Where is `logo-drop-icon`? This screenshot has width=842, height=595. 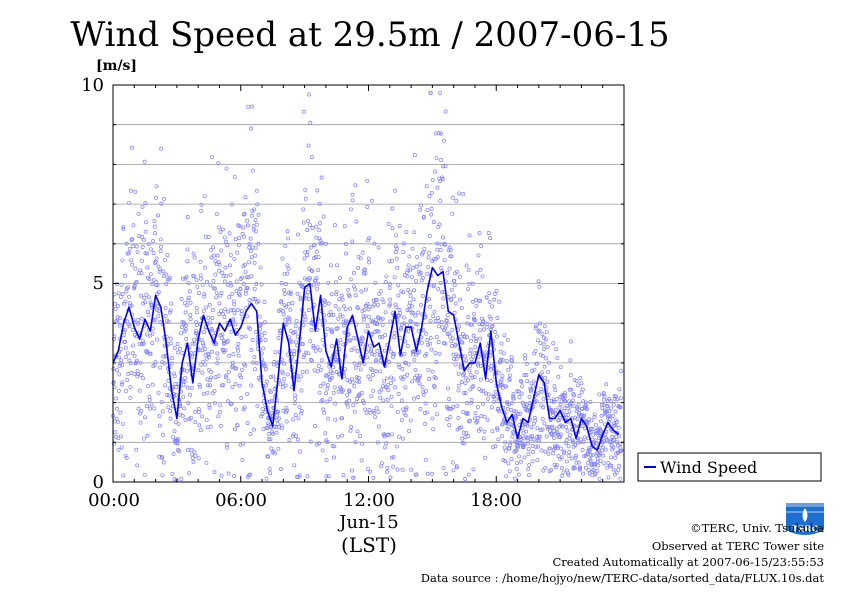
logo-drop-icon is located at coordinates (805, 515).